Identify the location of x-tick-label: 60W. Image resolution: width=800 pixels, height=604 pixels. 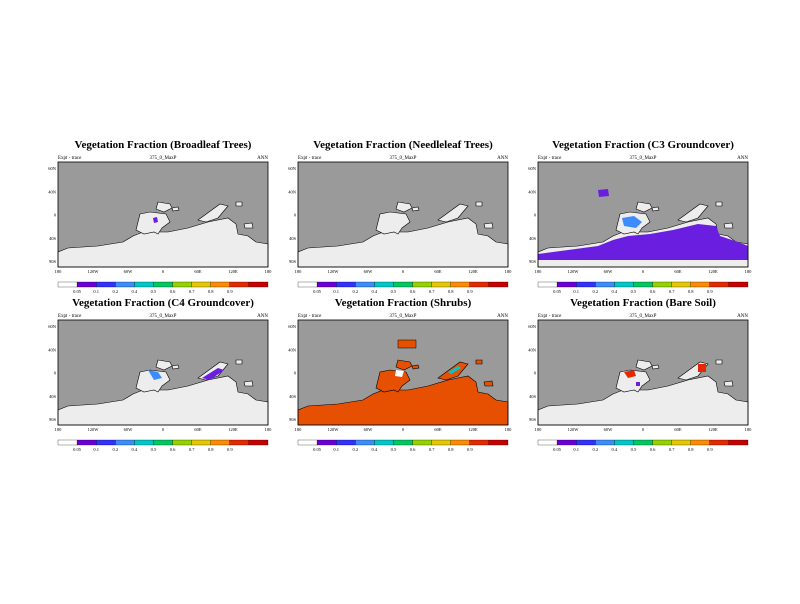
(609, 429).